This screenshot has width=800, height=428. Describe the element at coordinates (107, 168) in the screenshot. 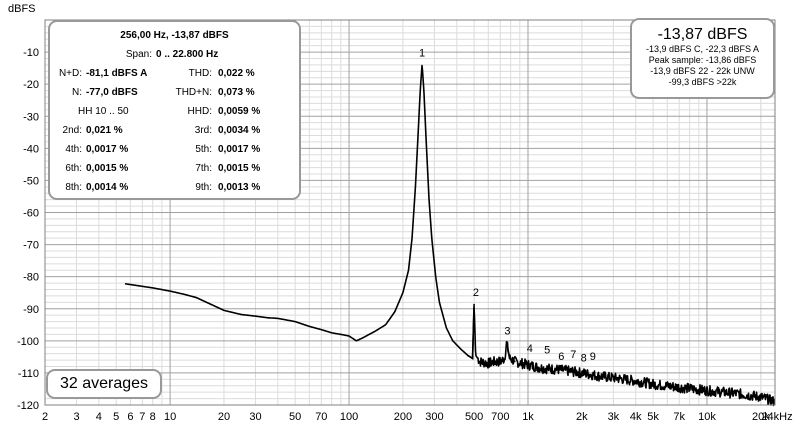

I see `h6-value: 0,0015 %` at that location.